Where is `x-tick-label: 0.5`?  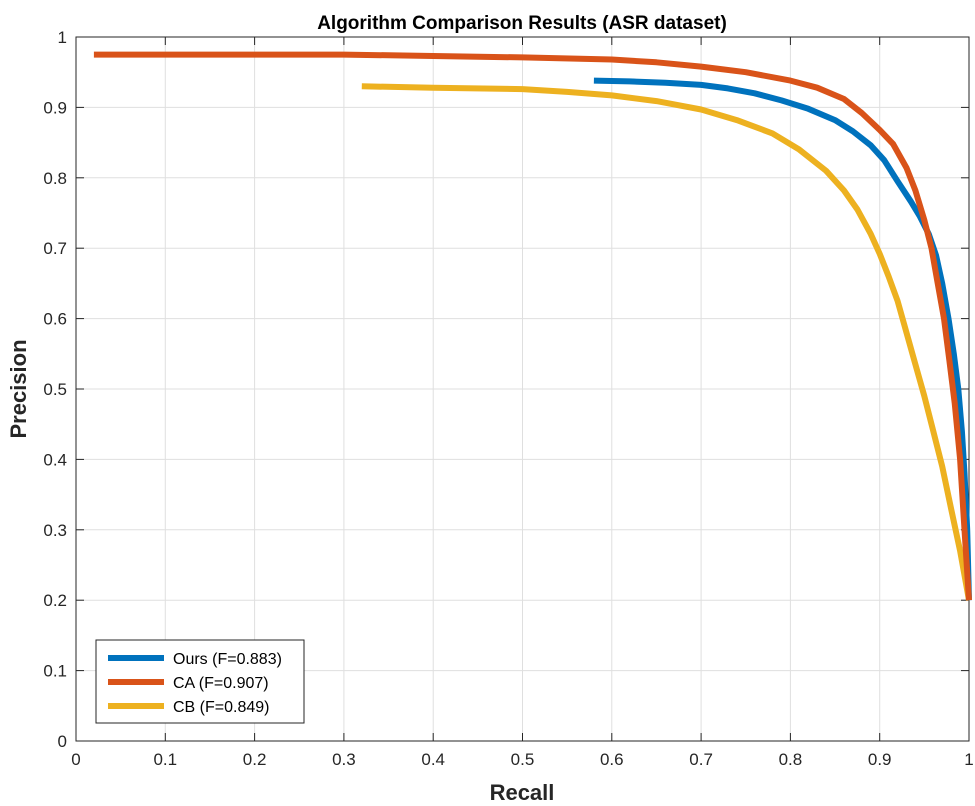
x-tick-label: 0.5 is located at coordinates (523, 759).